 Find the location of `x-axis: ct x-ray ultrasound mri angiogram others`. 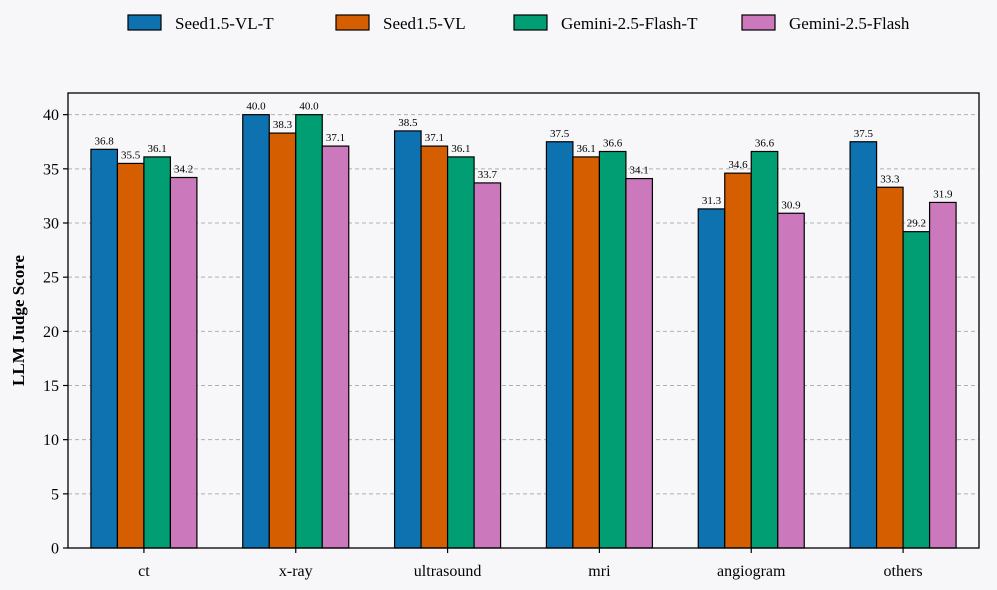

x-axis: ct x-ray ultrasound mri angiogram others is located at coordinates (530, 564).